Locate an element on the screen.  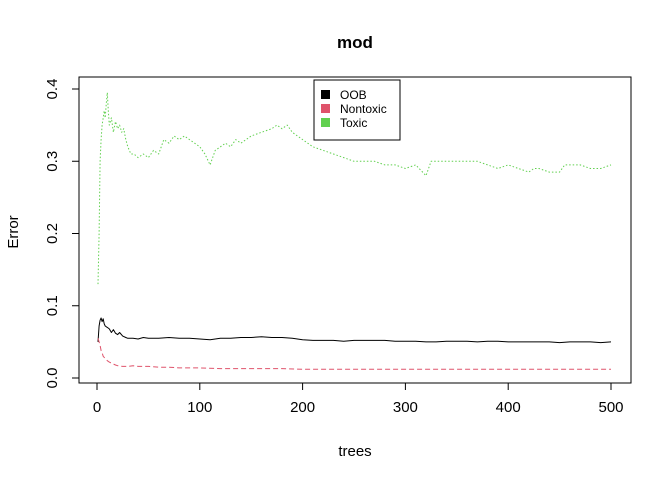
x-tick-label: 400 is located at coordinates (508, 407).